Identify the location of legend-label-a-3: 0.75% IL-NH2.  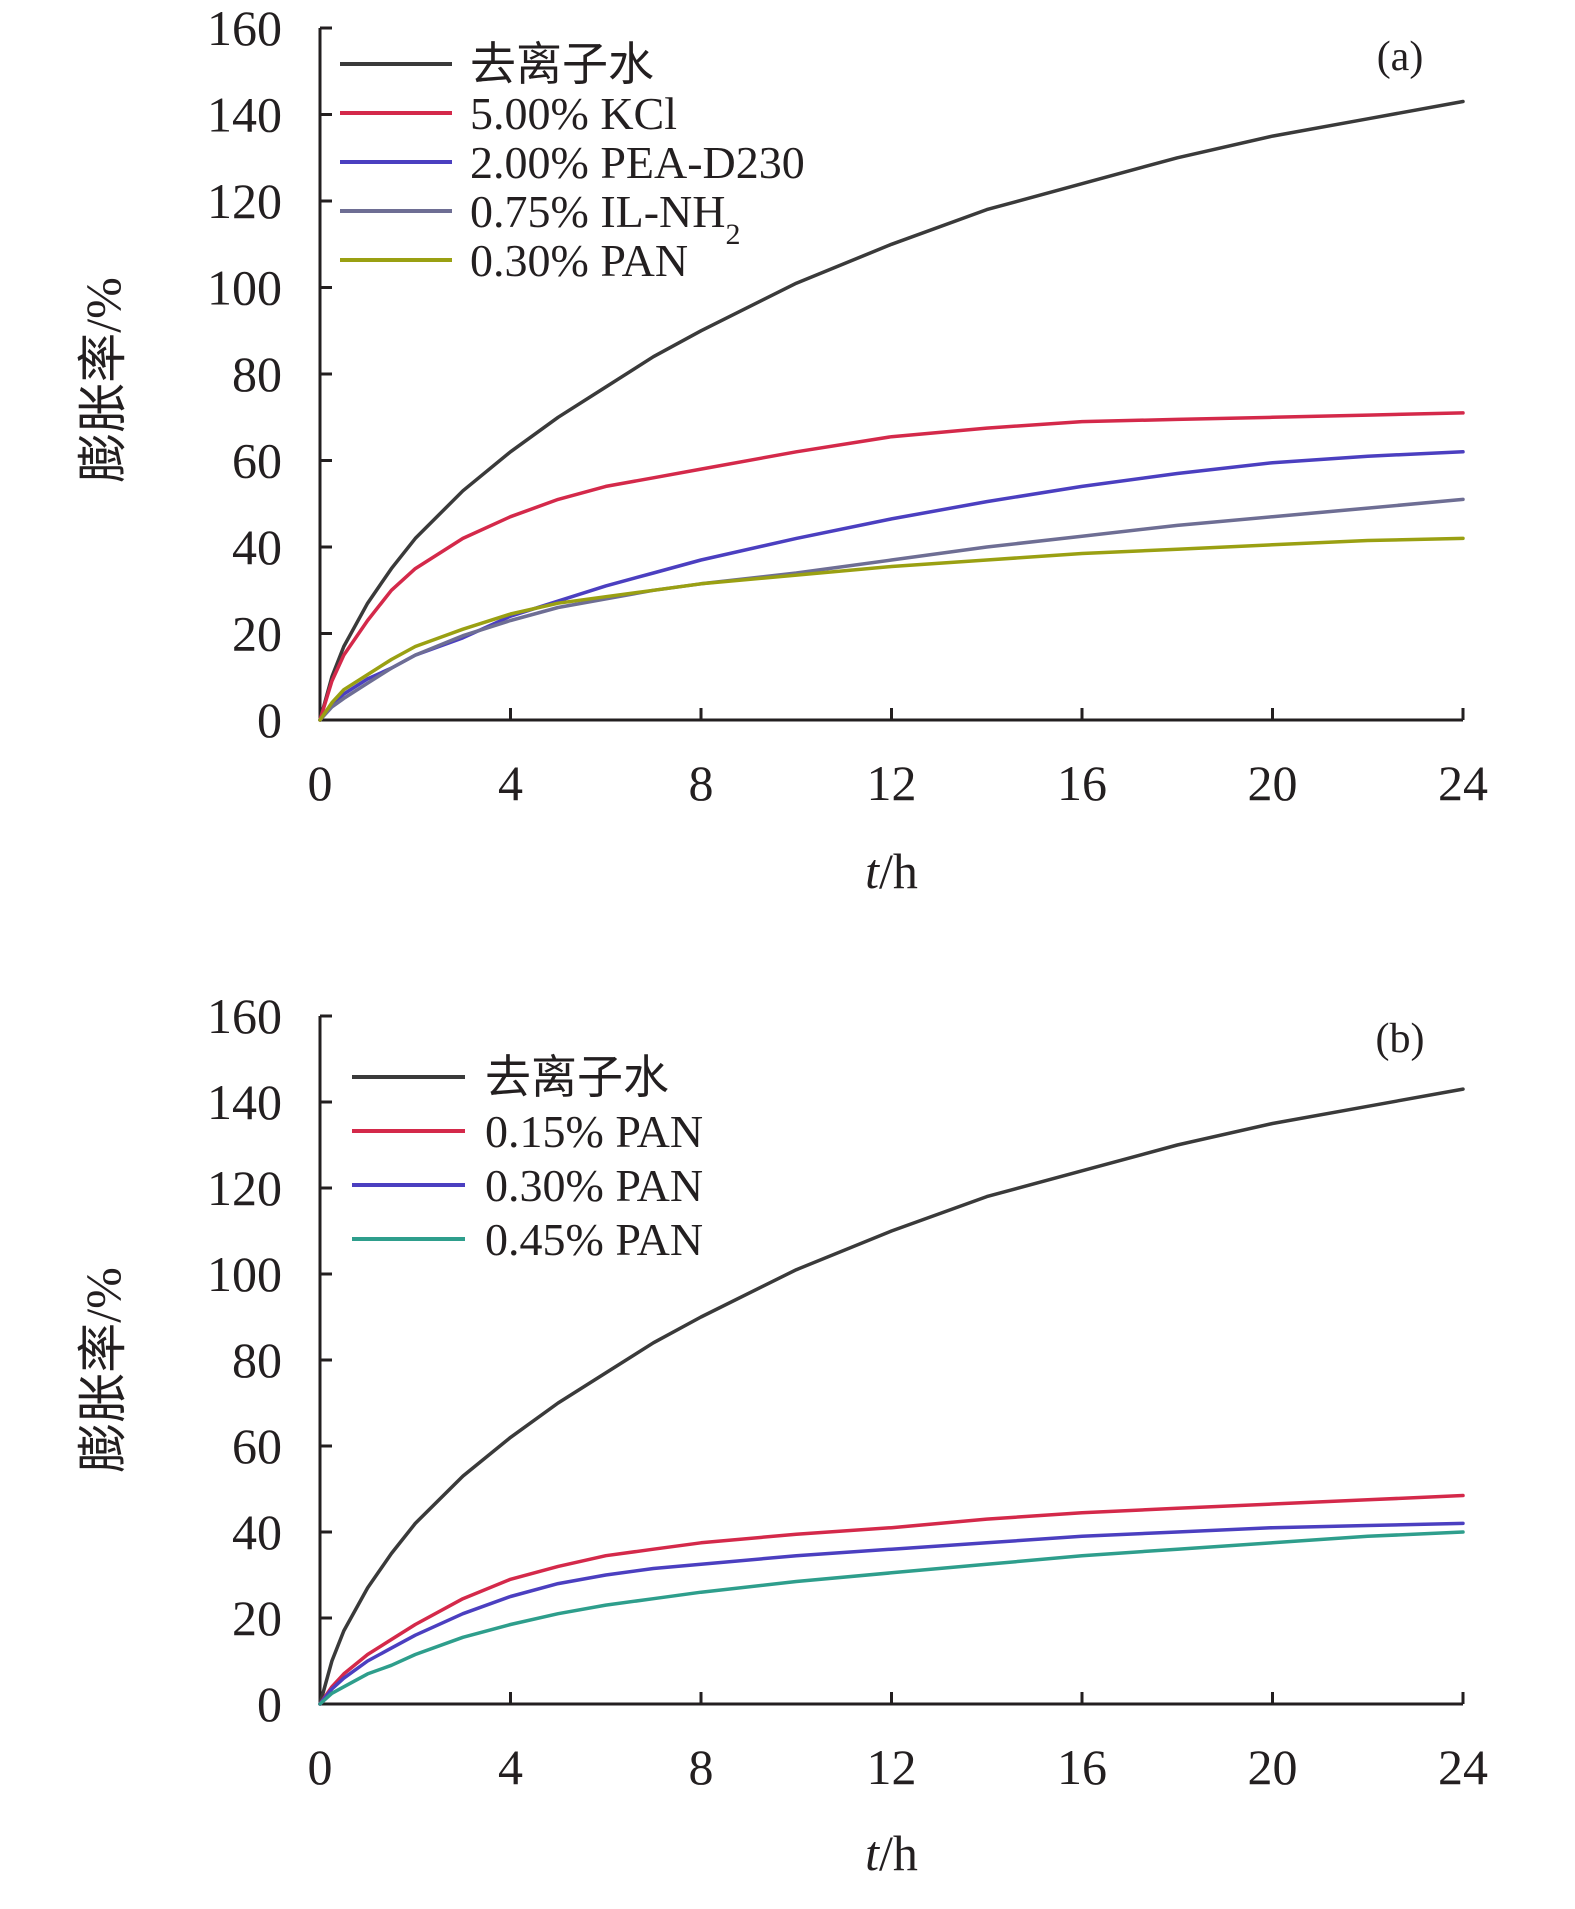
(605, 218).